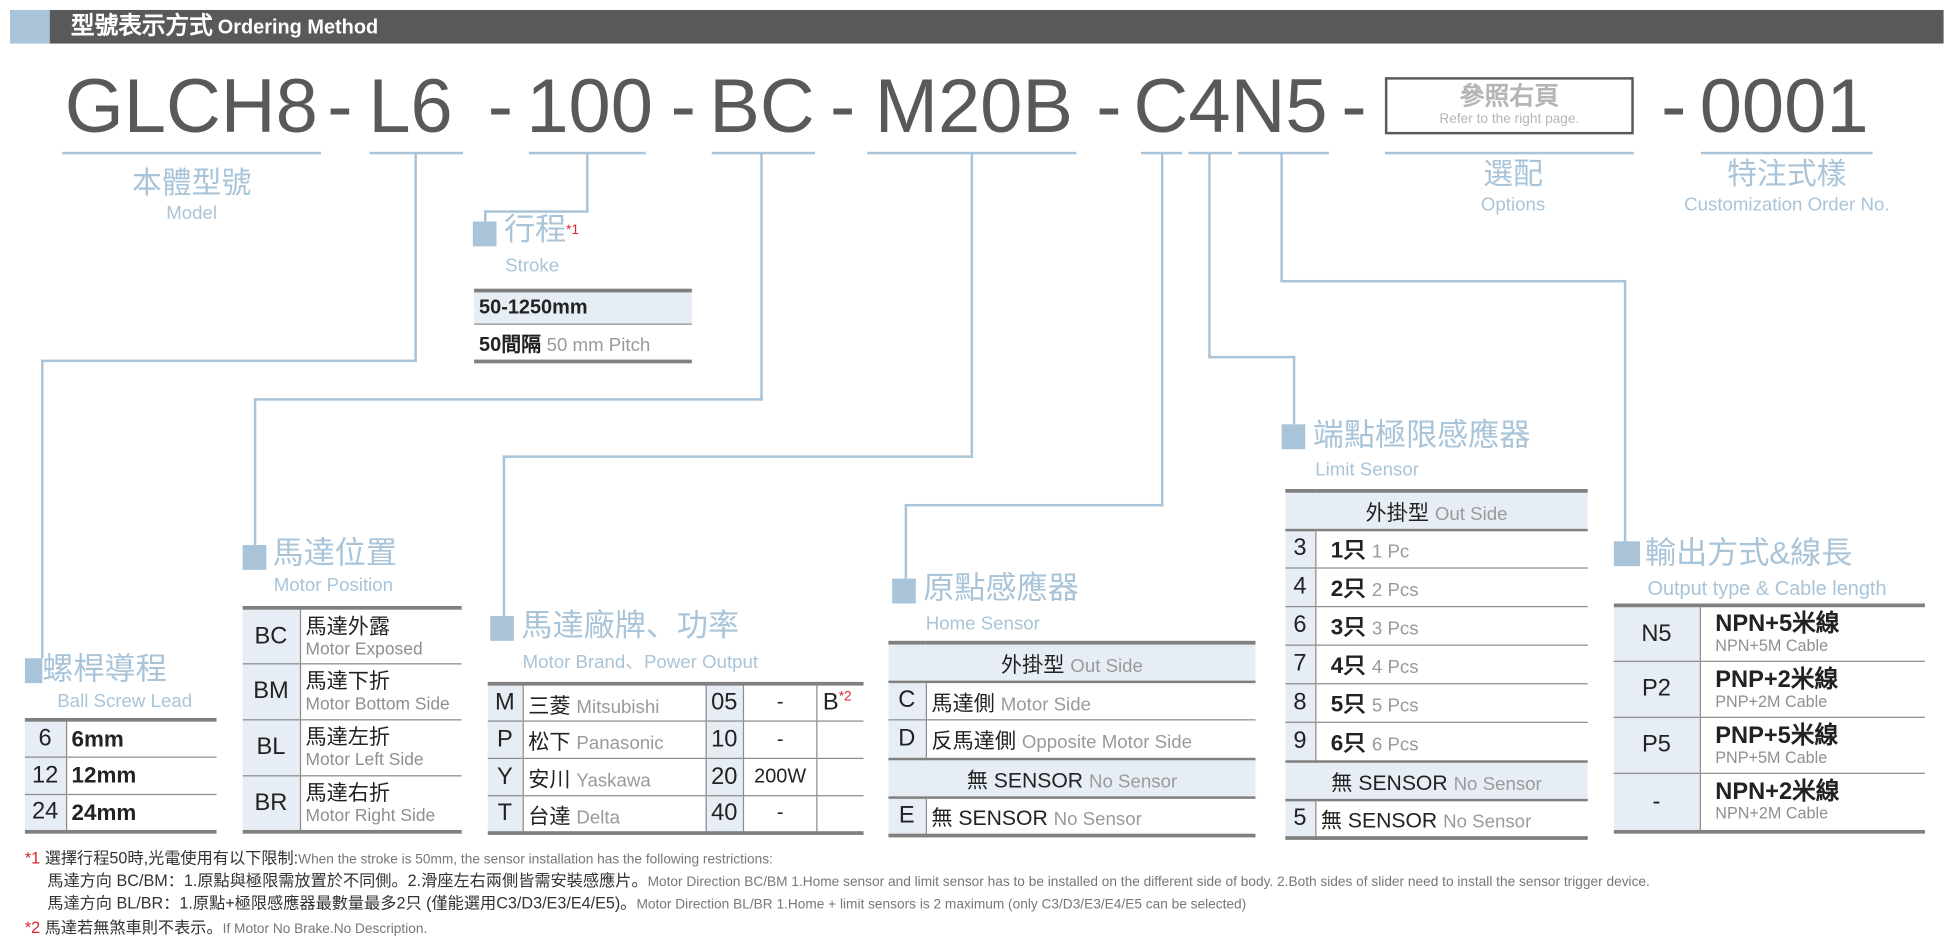 The width and height of the screenshot is (1951, 946). What do you see at coordinates (1771, 700) in the screenshot?
I see `output-en: PNP+2M Cable` at bounding box center [1771, 700].